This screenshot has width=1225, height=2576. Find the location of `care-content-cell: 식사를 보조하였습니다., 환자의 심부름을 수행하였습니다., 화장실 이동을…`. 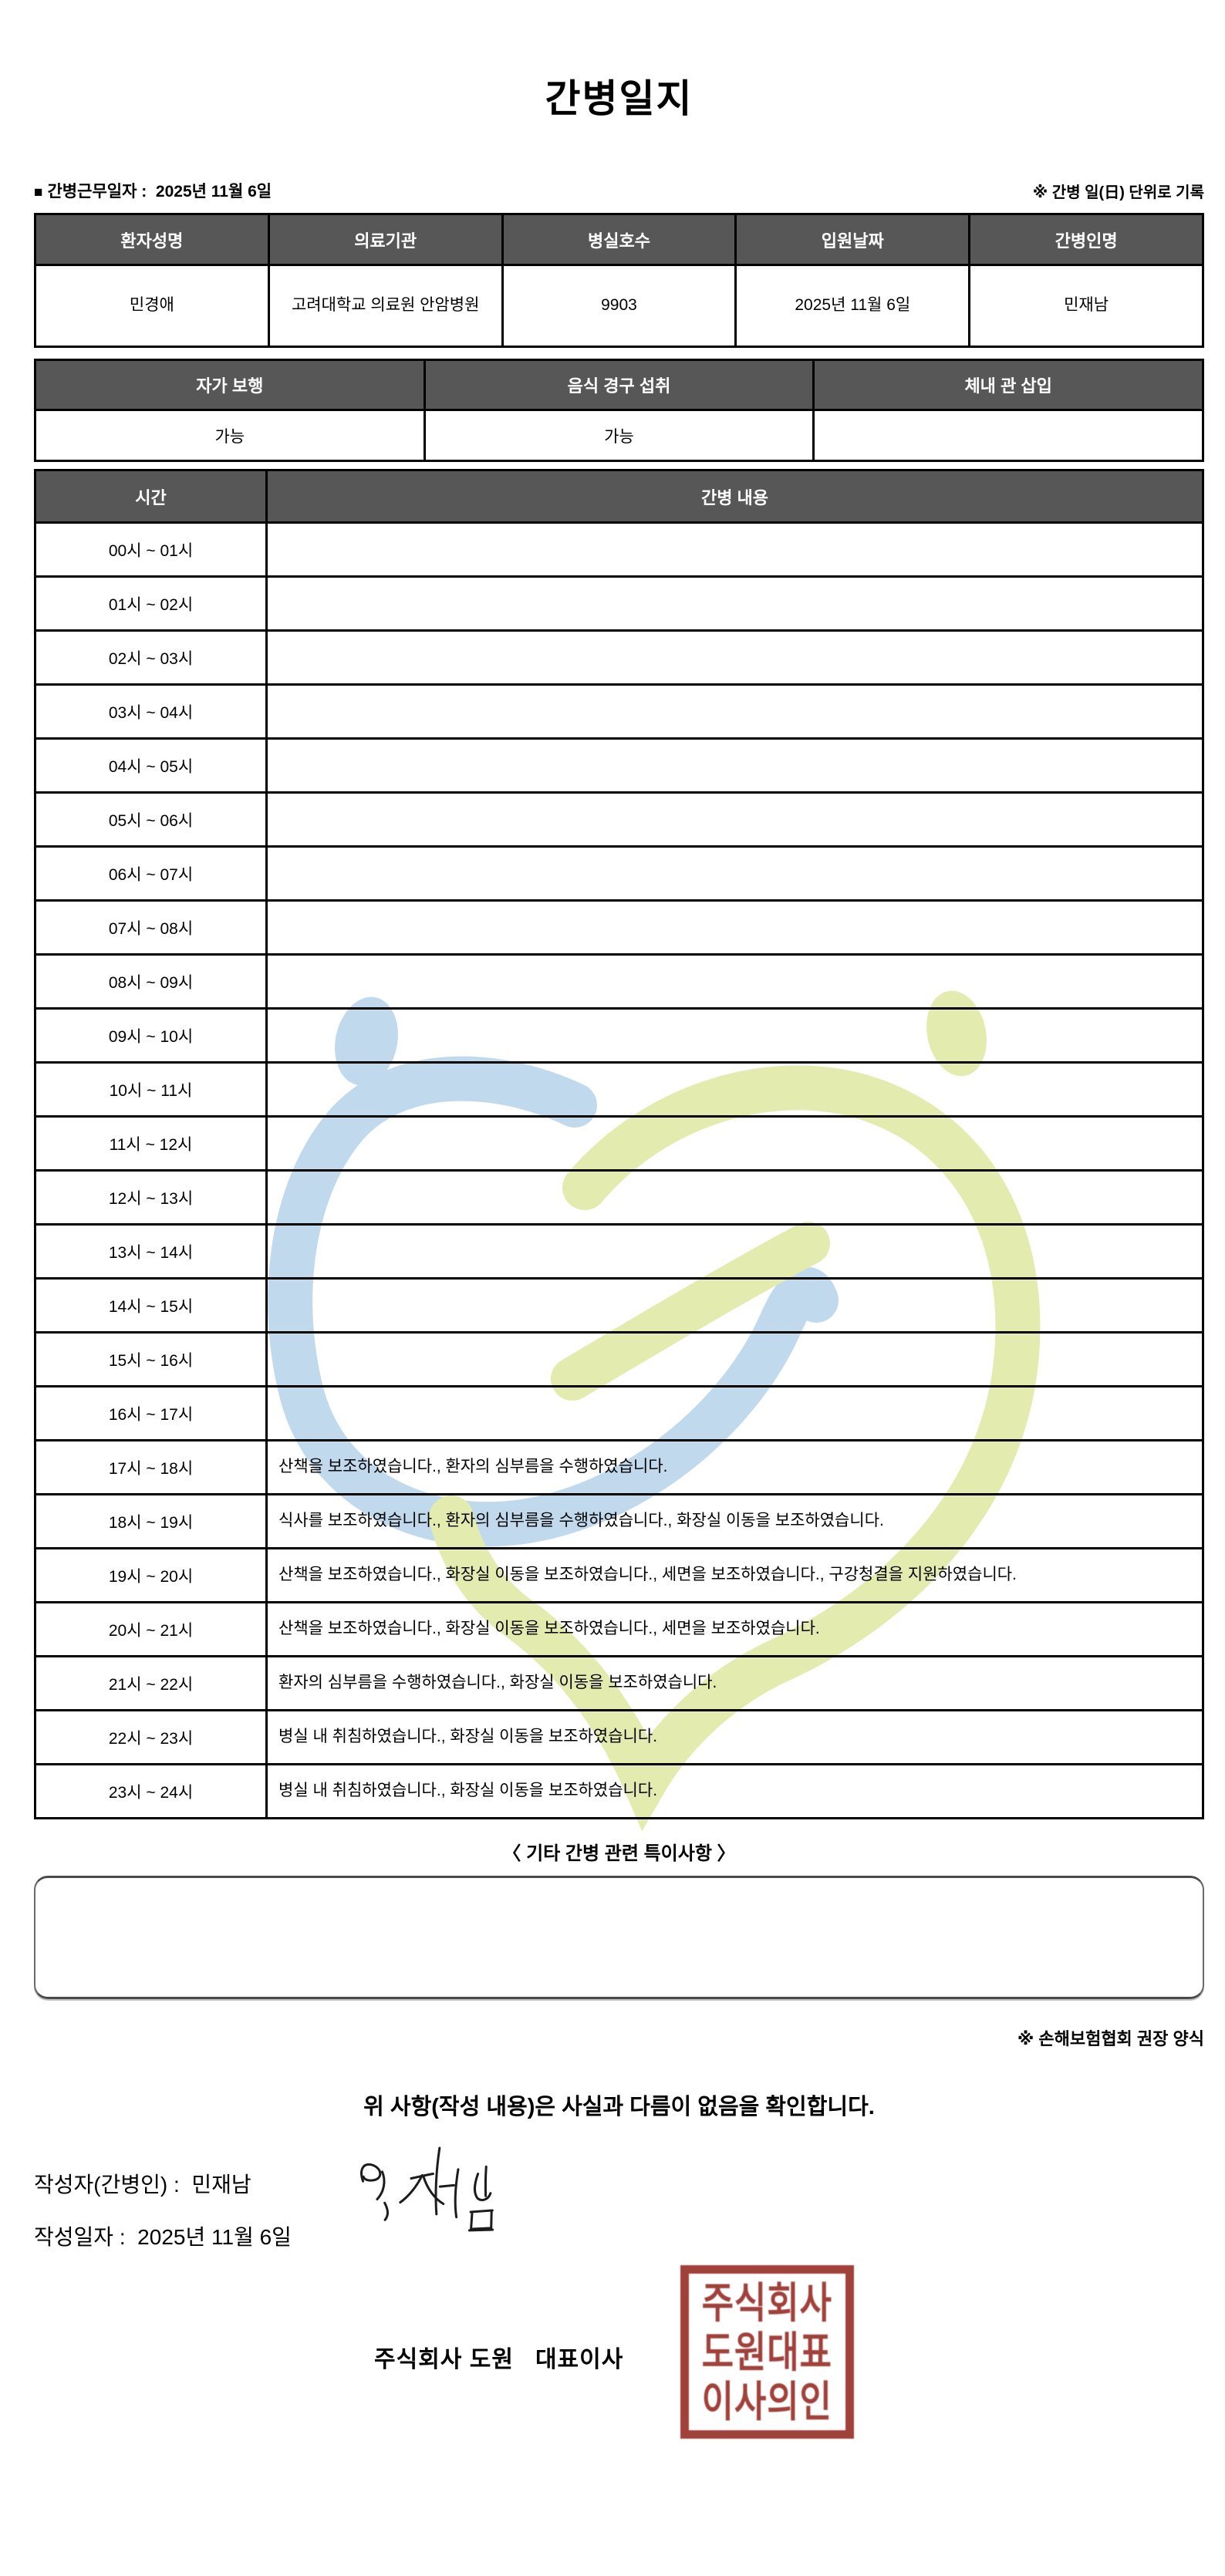

care-content-cell: 식사를 보조하였습니다., 환자의 심부름을 수행하였습니다., 화장실 이동을… is located at coordinates (734, 1521).